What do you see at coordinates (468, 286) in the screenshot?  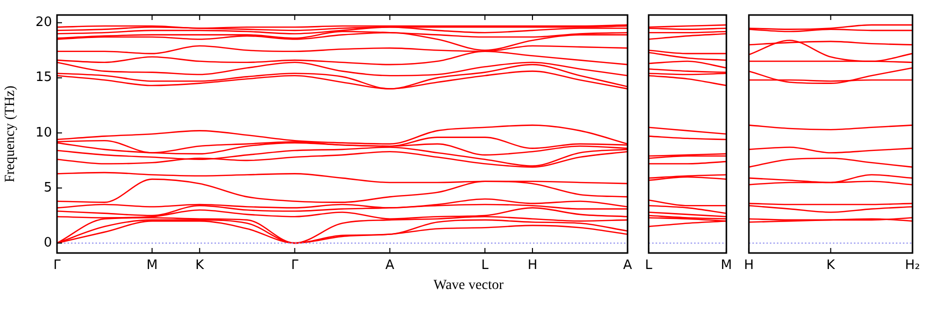 I see `x-axis-title: Wave vector` at bounding box center [468, 286].